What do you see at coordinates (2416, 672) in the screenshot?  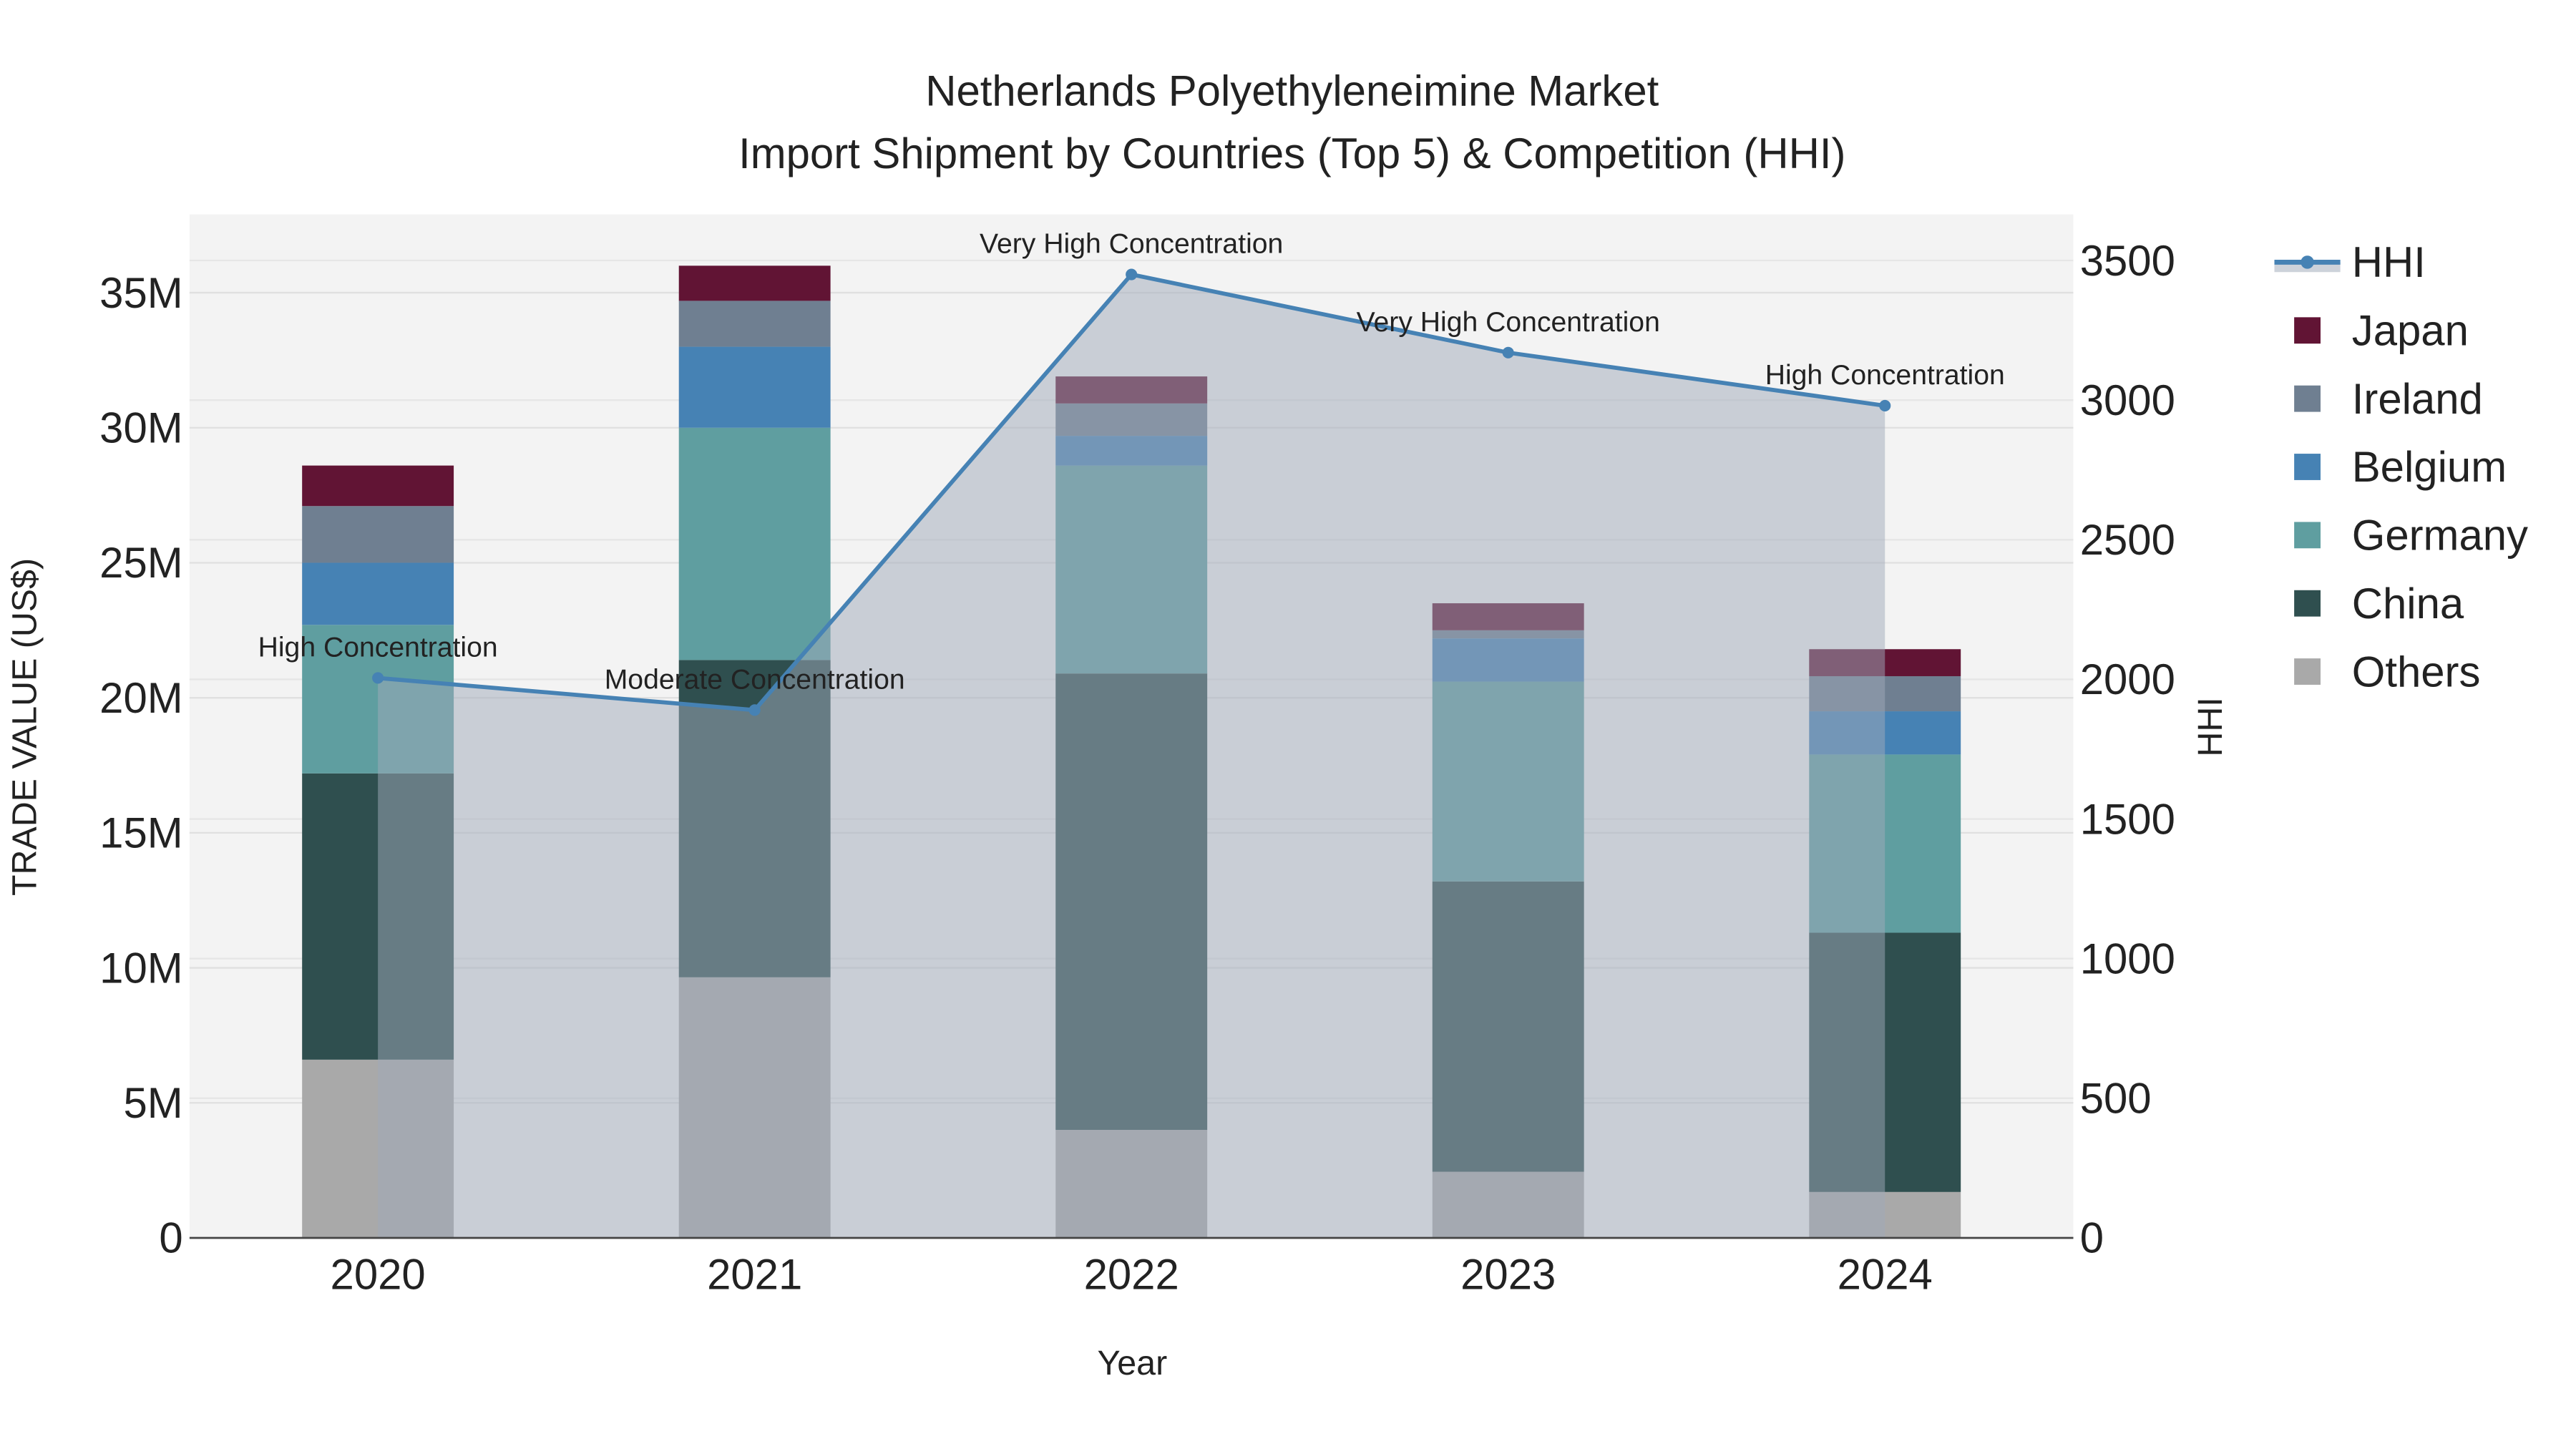 I see `legend-label: Others` at bounding box center [2416, 672].